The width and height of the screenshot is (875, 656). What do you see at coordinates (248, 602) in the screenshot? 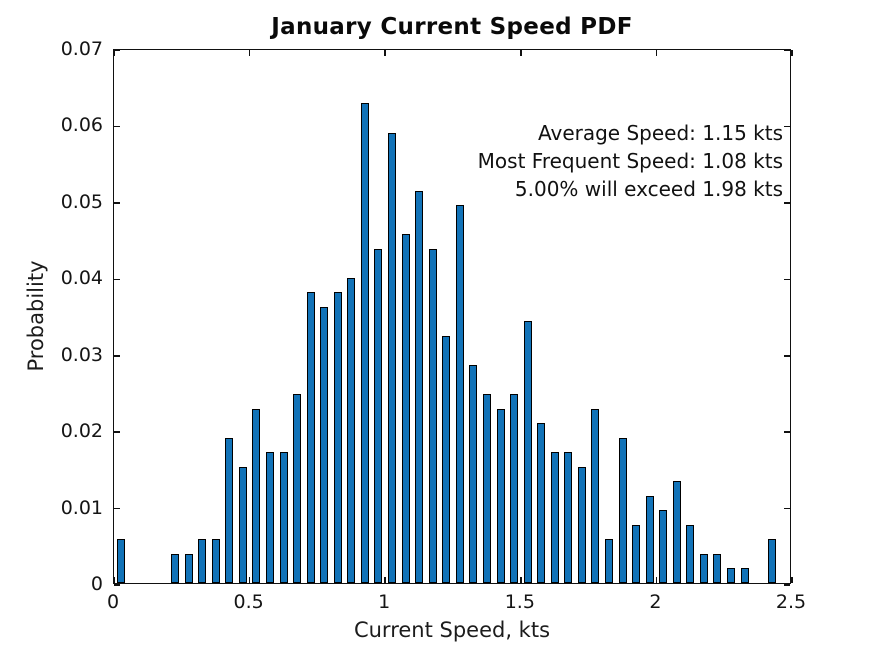
I see `x-tick-label: 0.5` at bounding box center [248, 602].